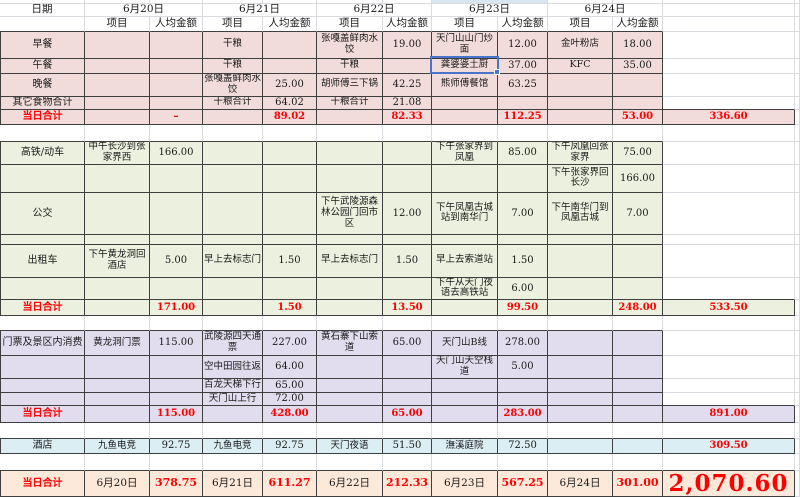 This screenshot has width=800, height=497. What do you see at coordinates (465, 446) in the screenshot?
I see `item-cell: 潕溪庭院` at bounding box center [465, 446].